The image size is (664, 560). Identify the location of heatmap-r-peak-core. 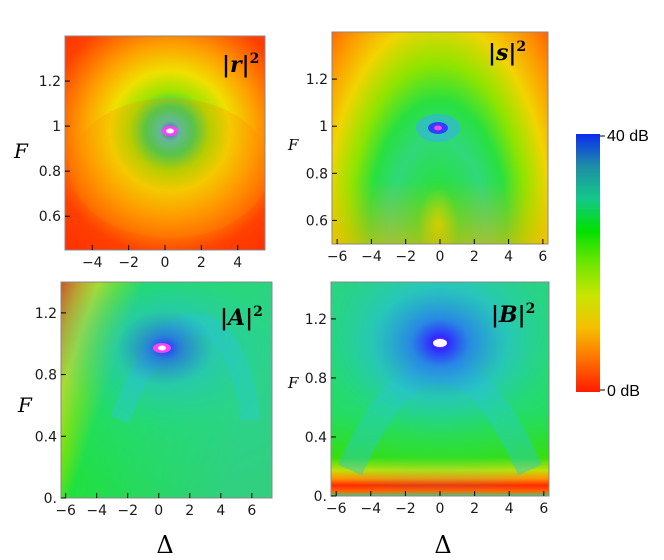
(170, 131).